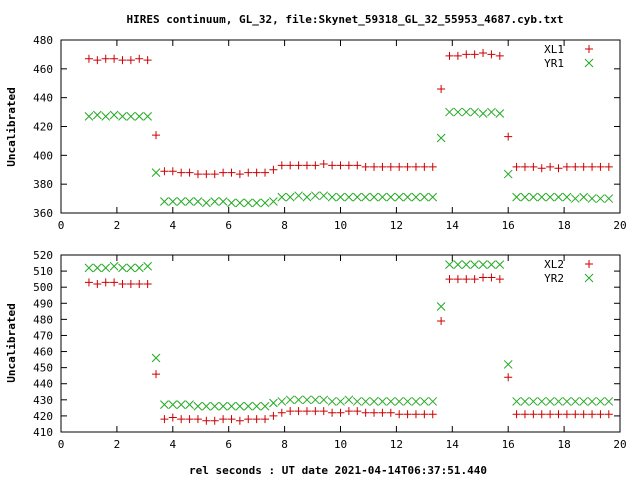 The height and width of the screenshot is (480, 640). Describe the element at coordinates (340, 225) in the screenshot. I see `x-tick-label: 10` at that location.